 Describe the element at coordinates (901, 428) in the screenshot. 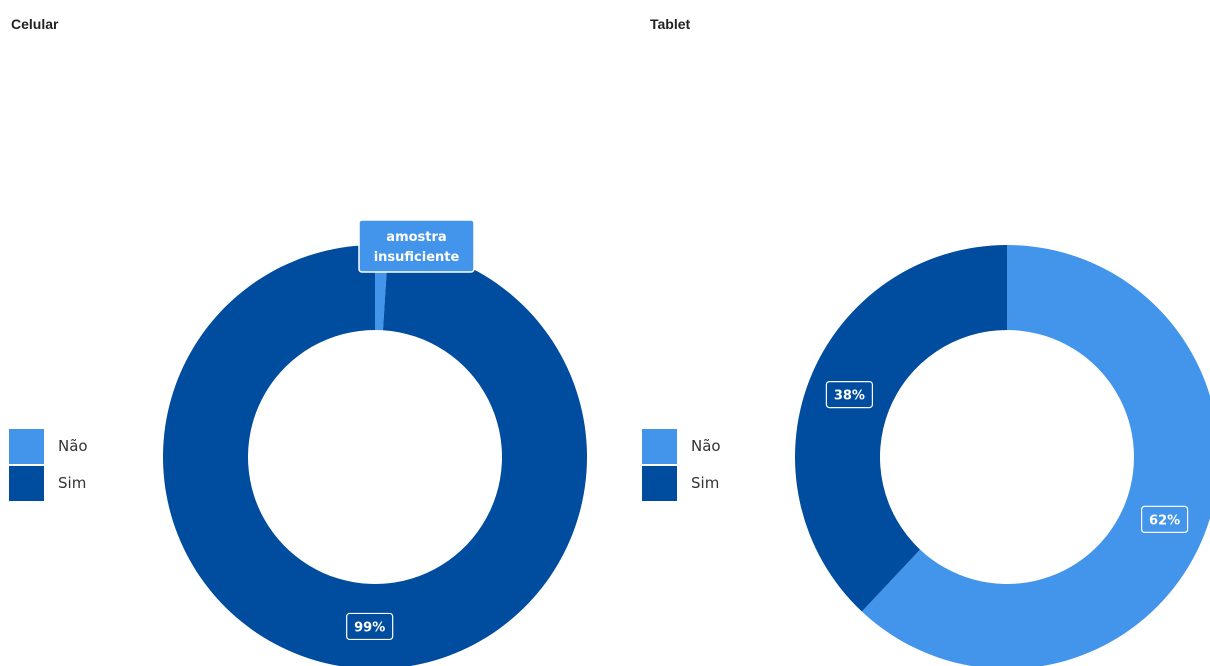

I see `donut-slice-sim` at that location.